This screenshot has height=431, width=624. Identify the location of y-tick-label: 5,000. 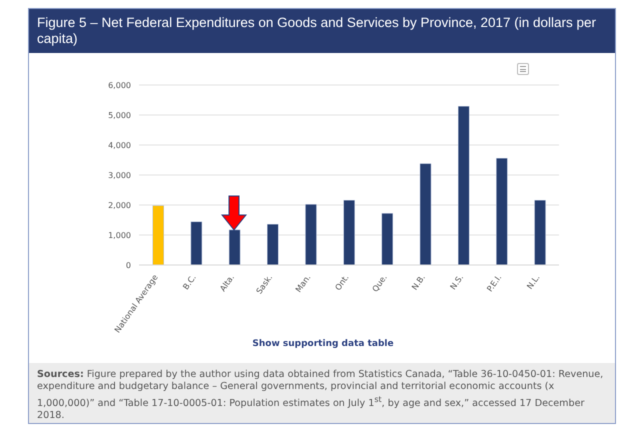
(119, 115).